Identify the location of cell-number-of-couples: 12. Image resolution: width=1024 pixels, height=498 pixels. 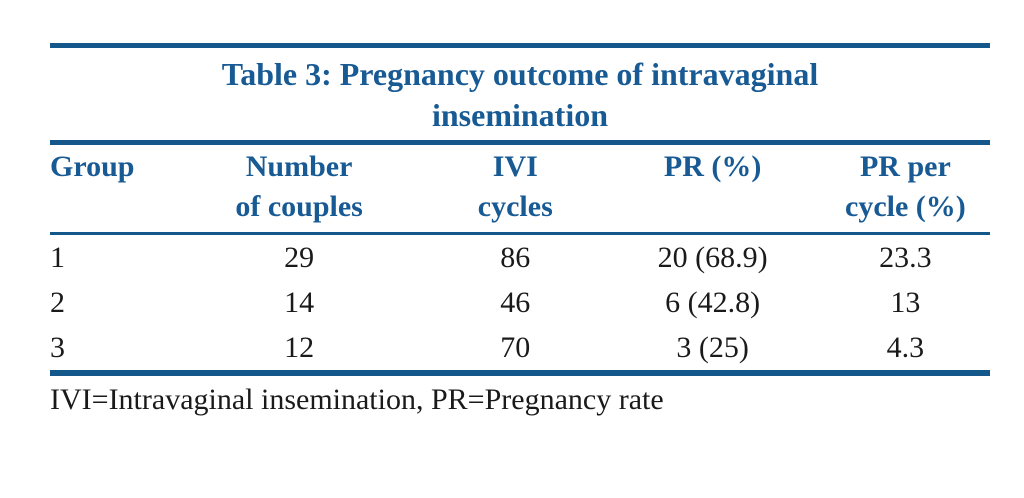
(299, 347).